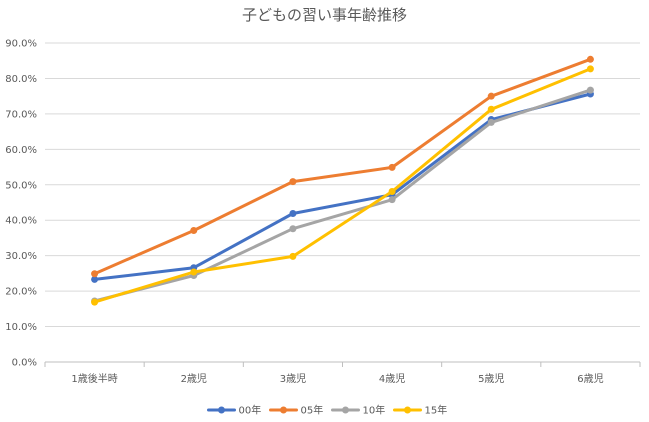  I want to click on legend: 00年 05年 10年 15年, so click(327, 410).